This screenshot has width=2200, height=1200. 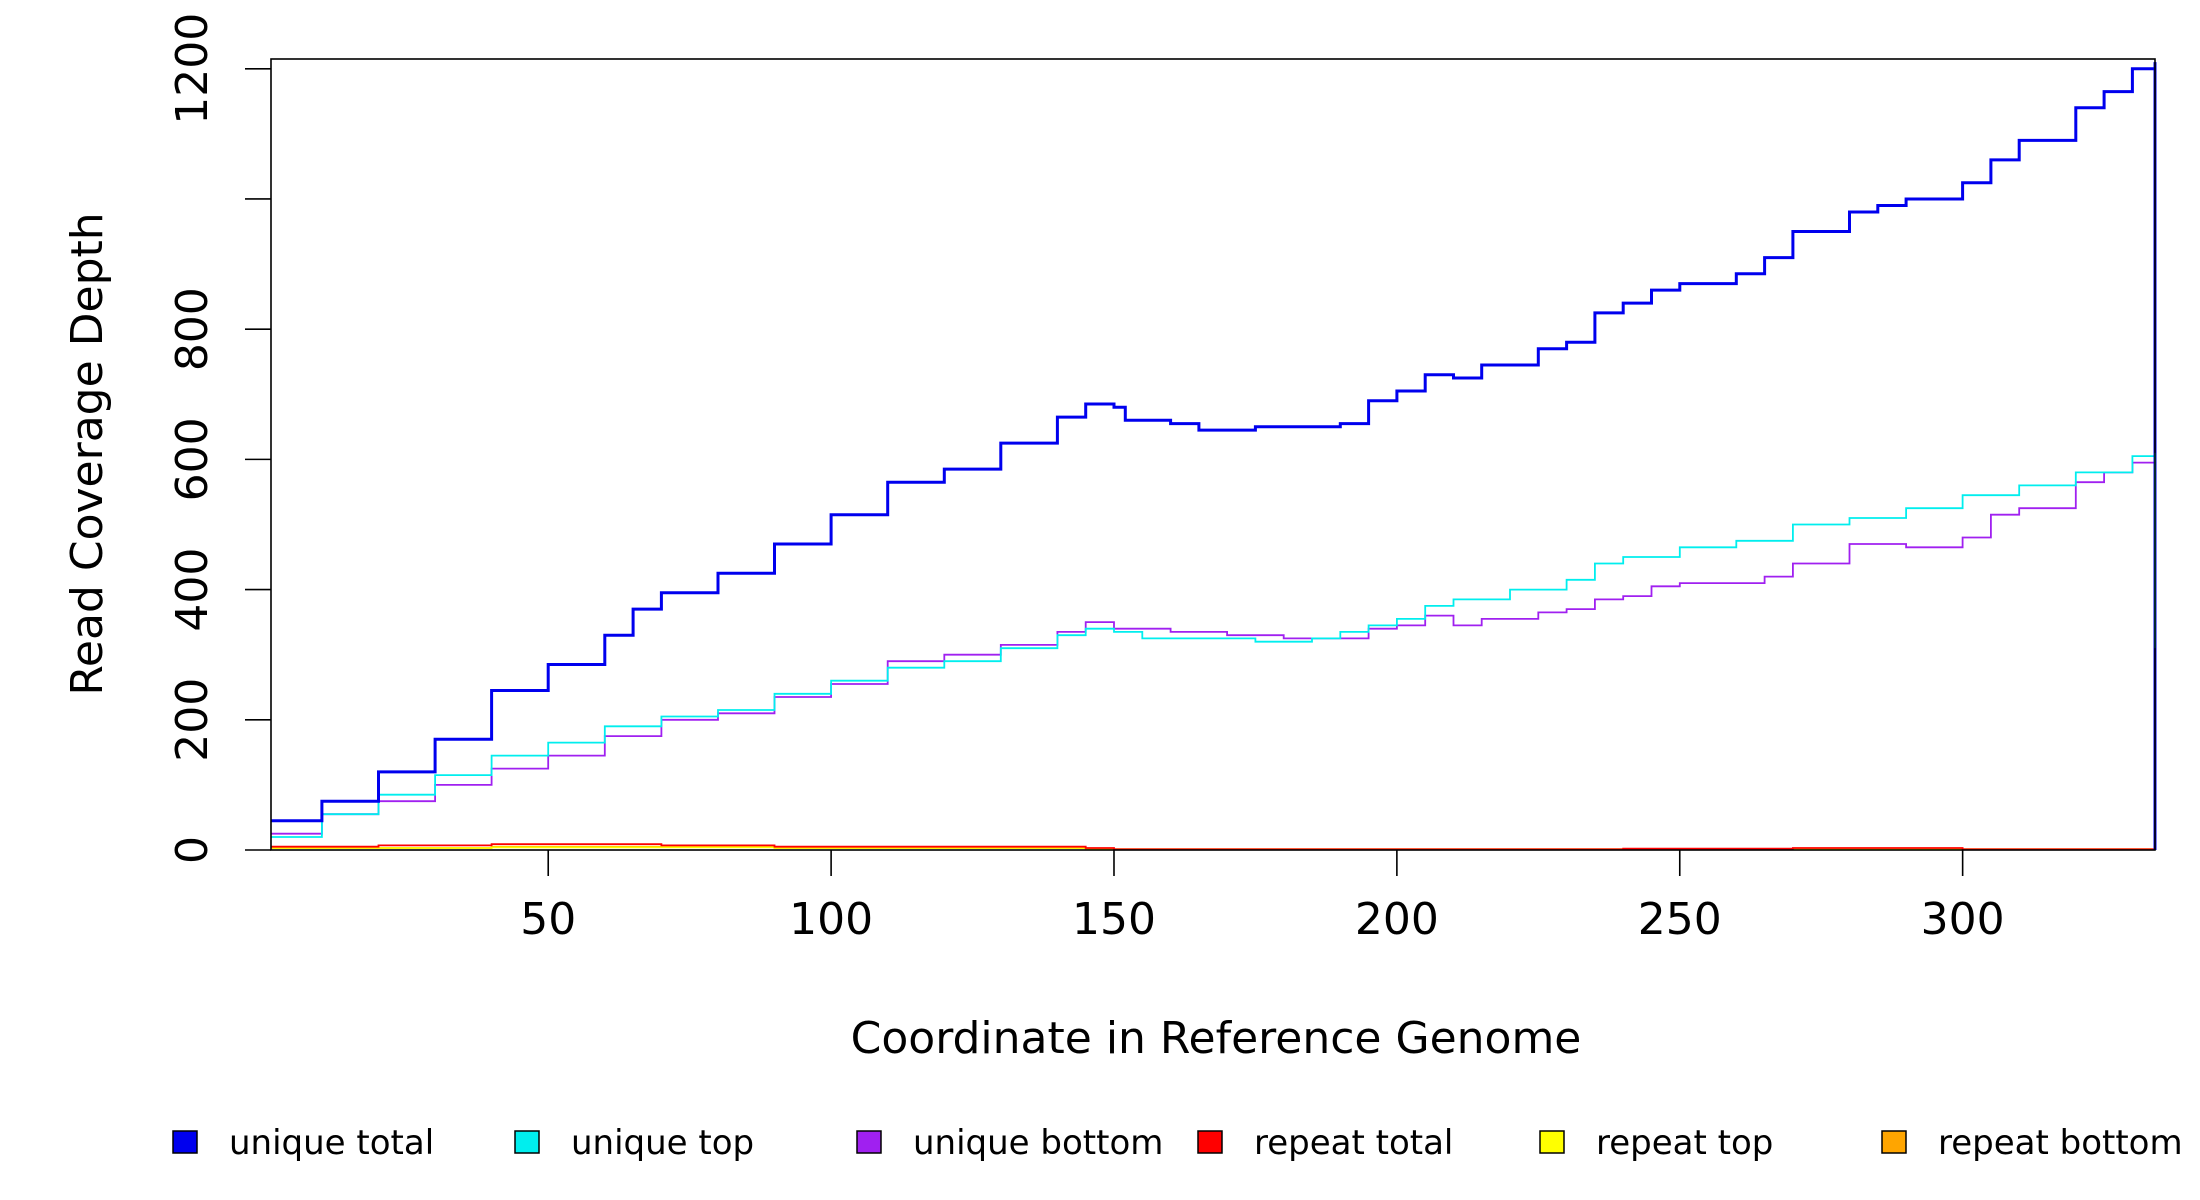 What do you see at coordinates (1210, 1142) in the screenshot?
I see `legend-swatch-repeat-total` at bounding box center [1210, 1142].